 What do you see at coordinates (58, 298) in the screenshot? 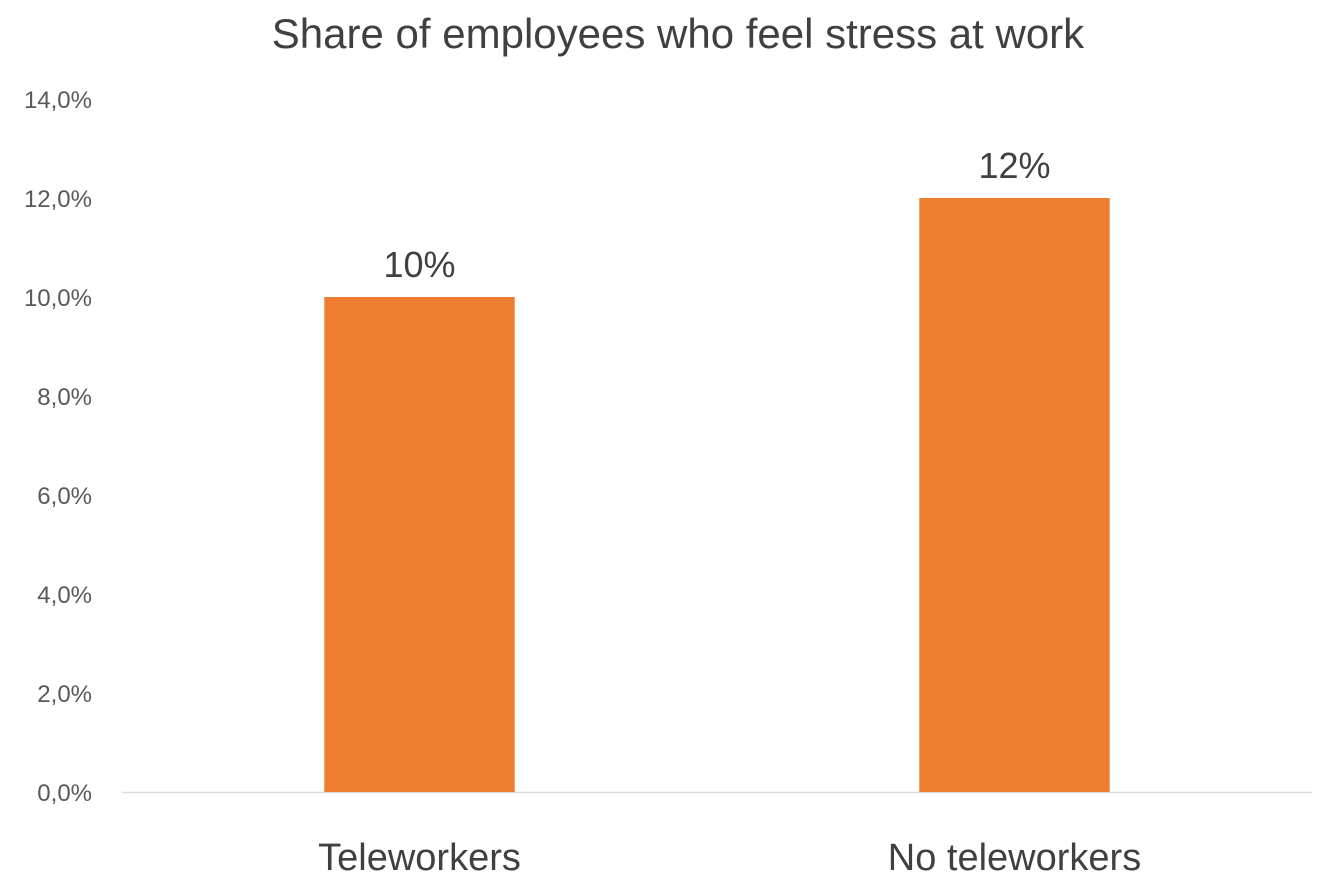
I see `y-tick-label: 10,0%` at bounding box center [58, 298].